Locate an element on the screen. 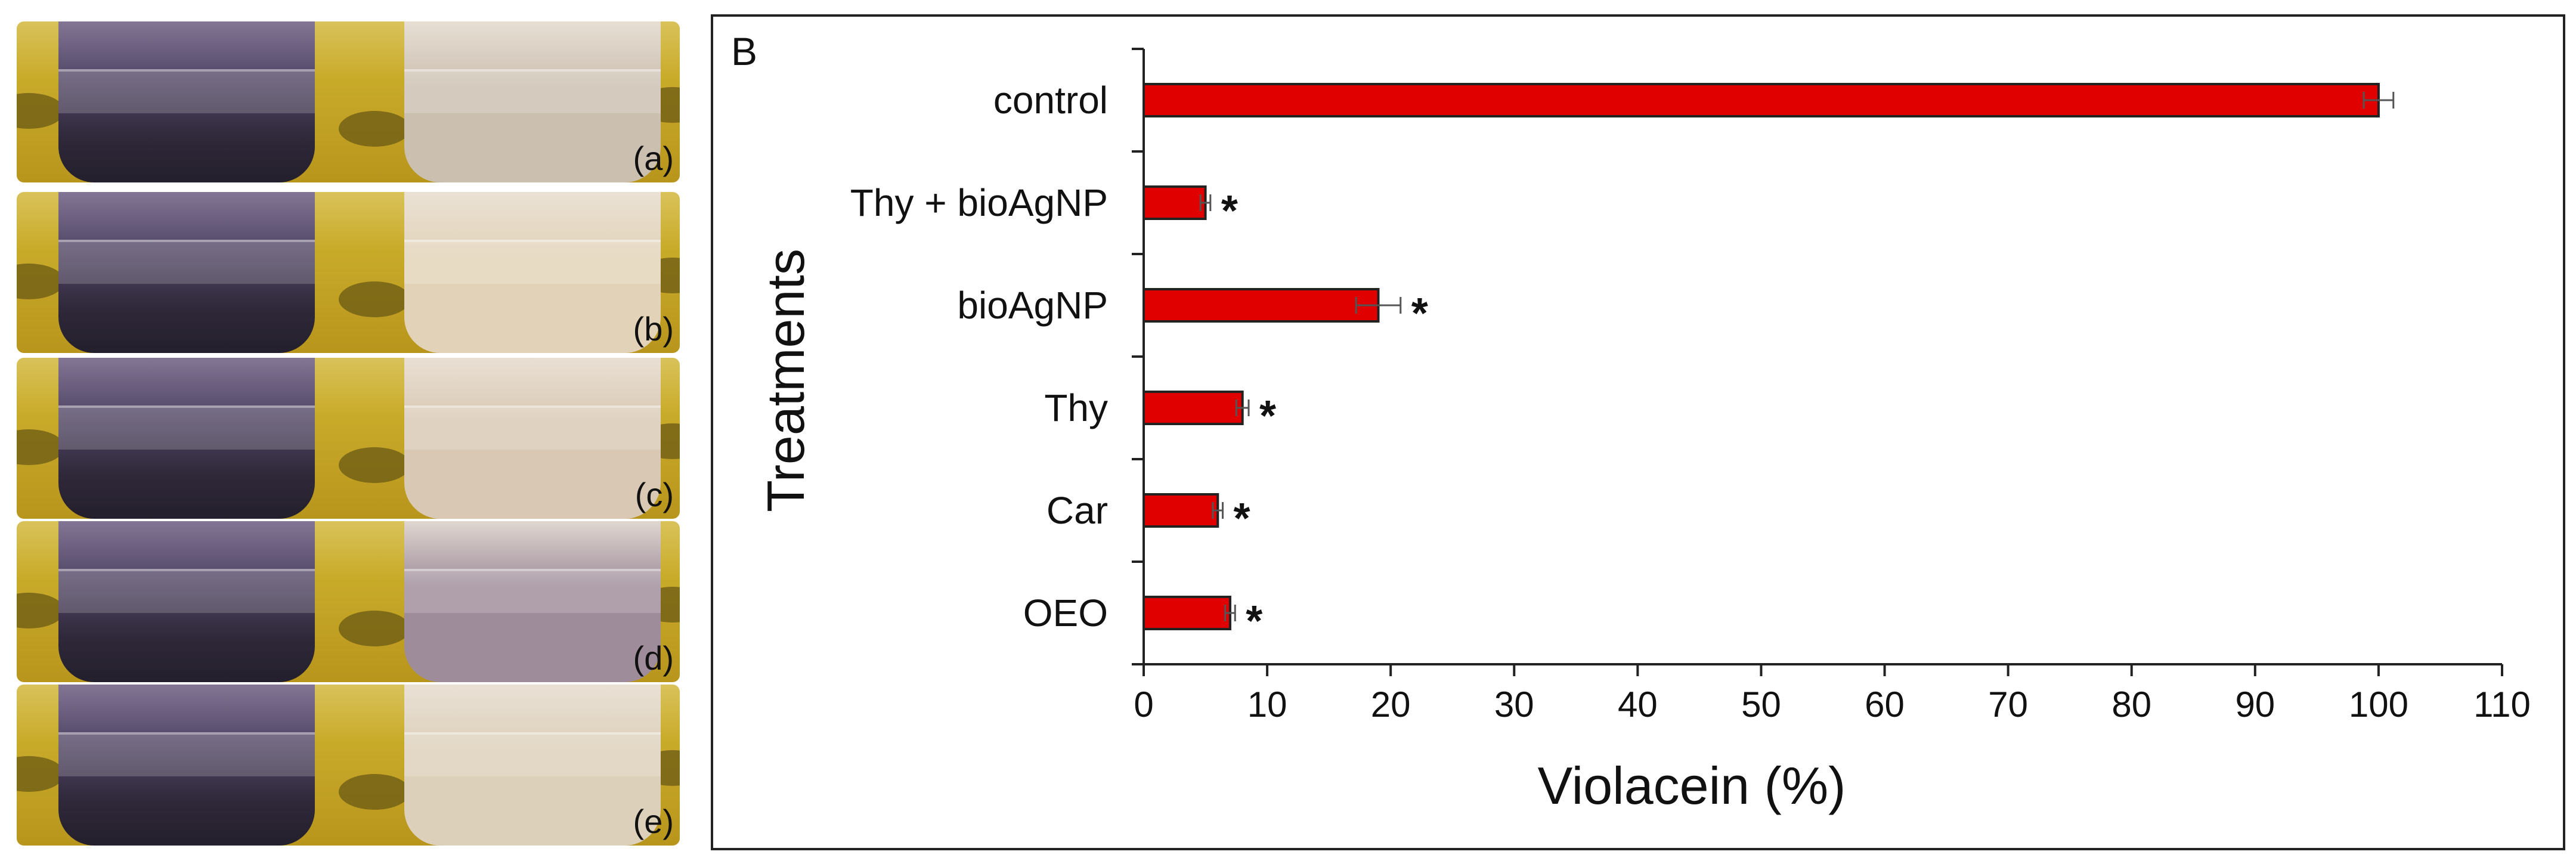 The height and width of the screenshot is (867, 2576). x-tick-label: 110 is located at coordinates (2502, 704).